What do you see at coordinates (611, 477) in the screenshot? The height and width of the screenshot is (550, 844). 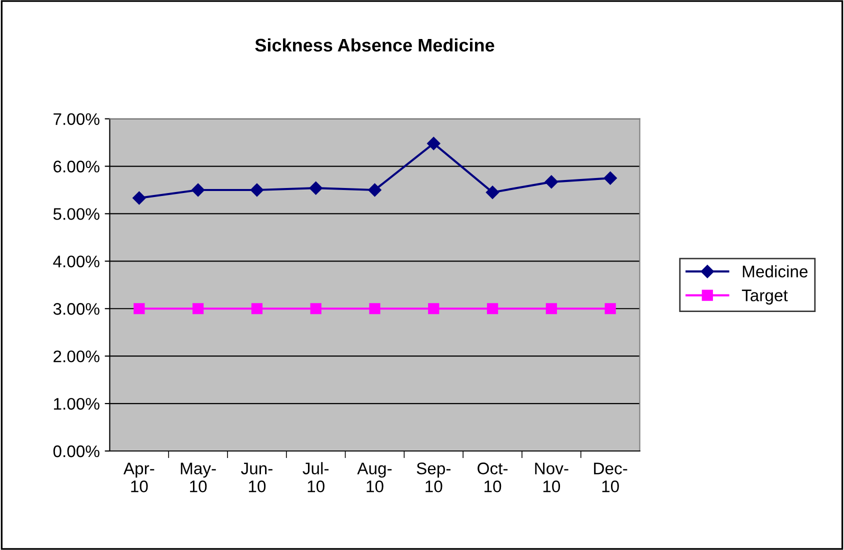 I see `x-tick-label: Dec-10` at bounding box center [611, 477].